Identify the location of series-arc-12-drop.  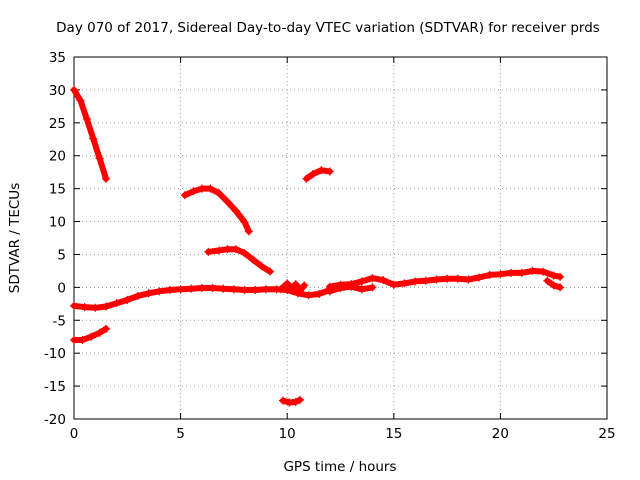
(351, 289).